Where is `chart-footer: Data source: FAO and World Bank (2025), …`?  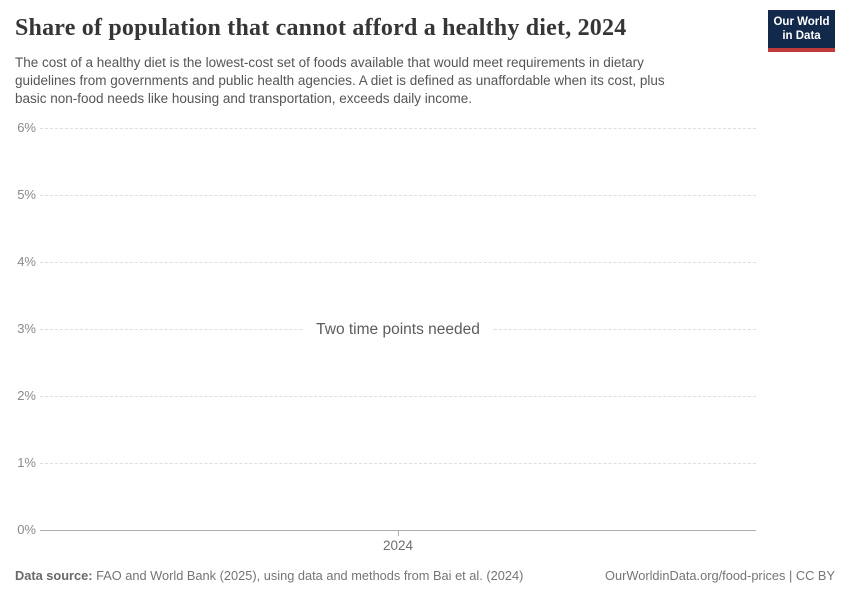 chart-footer: Data source: FAO and World Bank (2025), … is located at coordinates (425, 576).